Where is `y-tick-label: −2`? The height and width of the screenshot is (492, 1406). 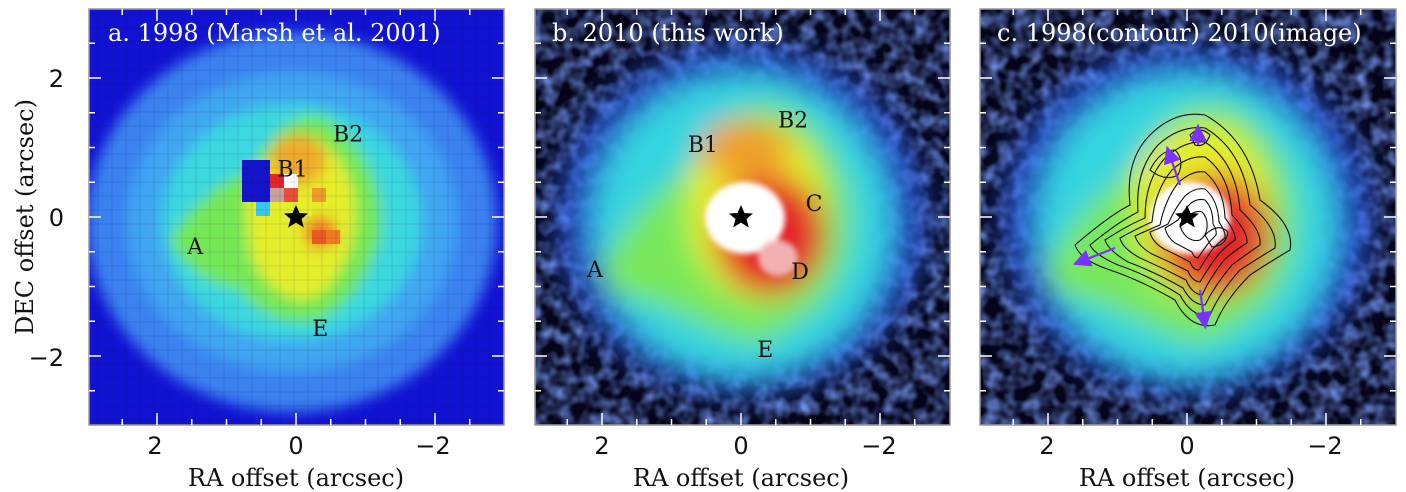 y-tick-label: −2 is located at coordinates (46, 358).